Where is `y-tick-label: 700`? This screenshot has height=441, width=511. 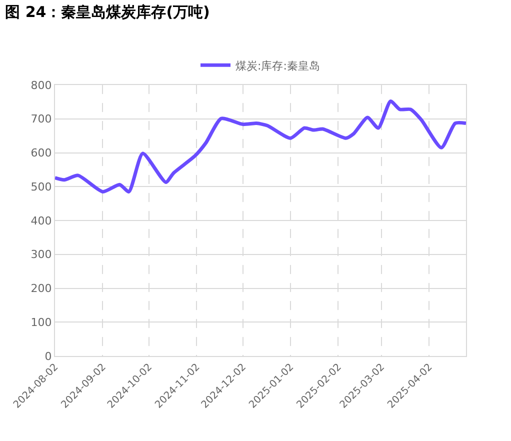
y-tick-label: 700 is located at coordinates (41, 119).